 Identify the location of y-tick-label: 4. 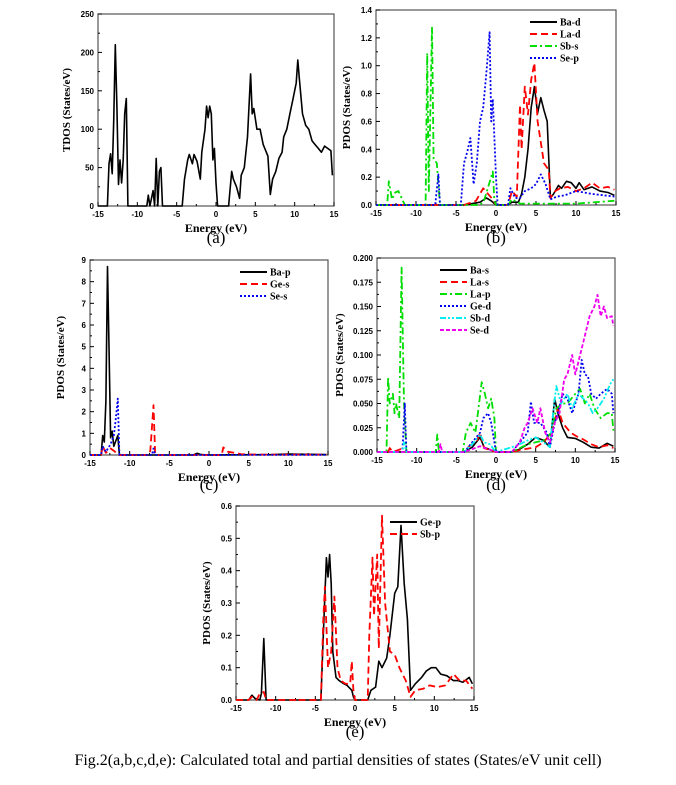
(84, 368).